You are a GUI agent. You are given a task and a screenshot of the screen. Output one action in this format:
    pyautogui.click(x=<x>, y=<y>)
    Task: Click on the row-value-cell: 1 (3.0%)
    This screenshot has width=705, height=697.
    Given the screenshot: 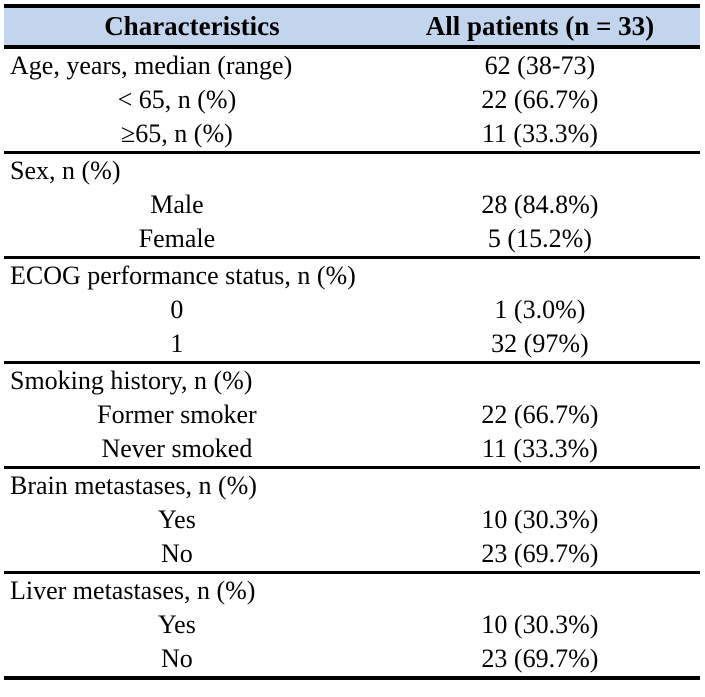 What is the action you would take?
    pyautogui.click(x=540, y=309)
    